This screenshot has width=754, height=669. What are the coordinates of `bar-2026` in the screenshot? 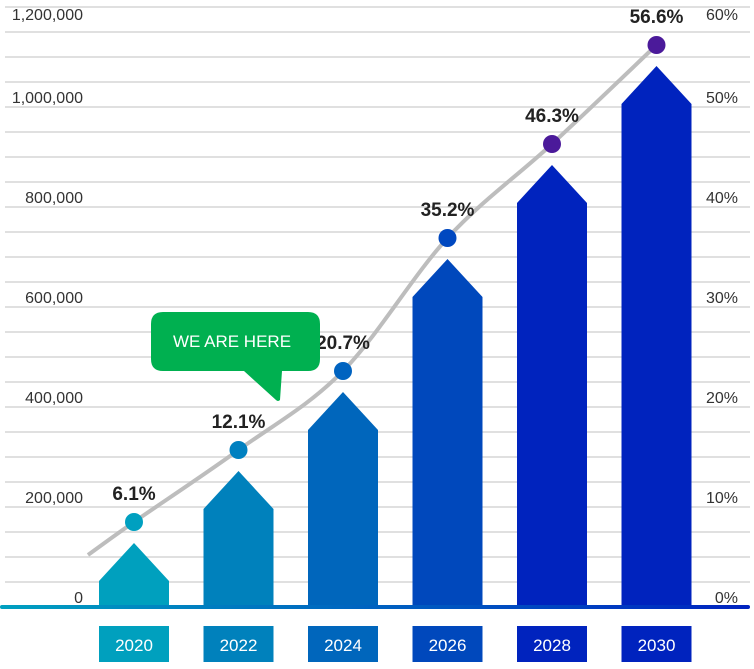 It's located at (447, 433).